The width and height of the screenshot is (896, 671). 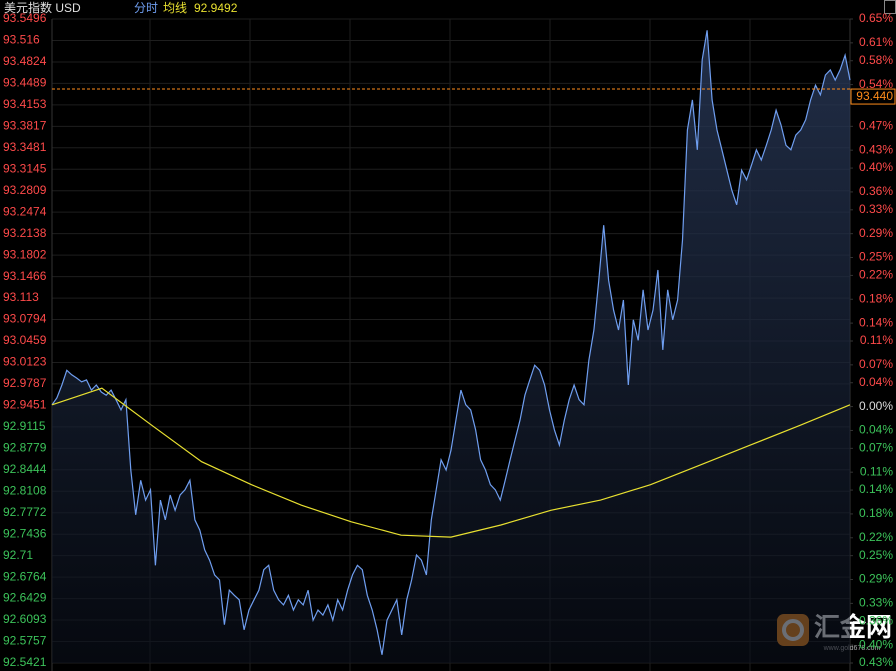 I want to click on legend-price: 分时, so click(x=146, y=8).